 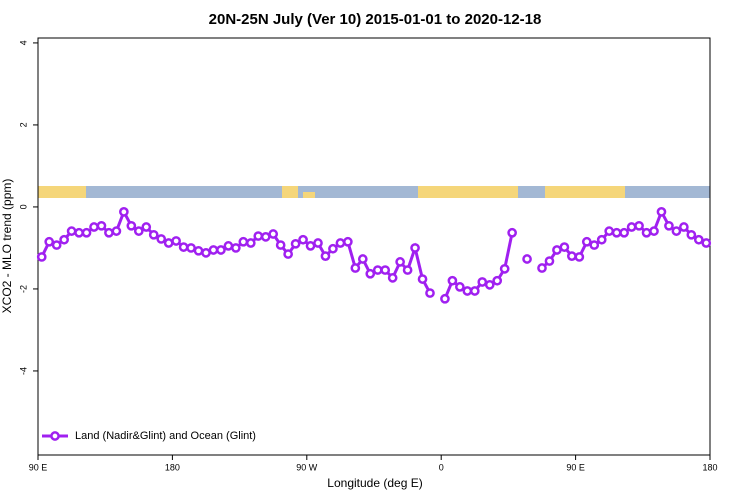 I want to click on y-axis-label: XCO2 - MLO trend (ppm), so click(x=7, y=246).